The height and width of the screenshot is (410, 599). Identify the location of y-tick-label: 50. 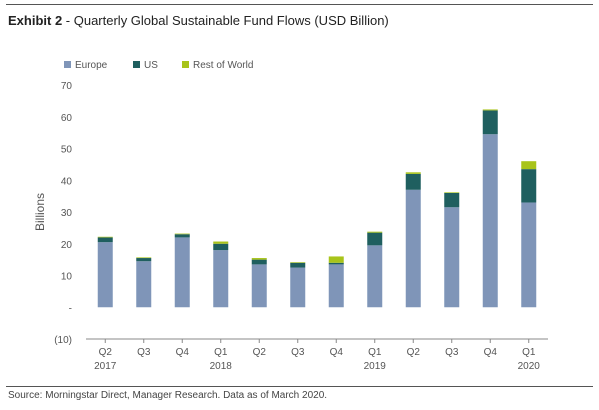
(67, 150).